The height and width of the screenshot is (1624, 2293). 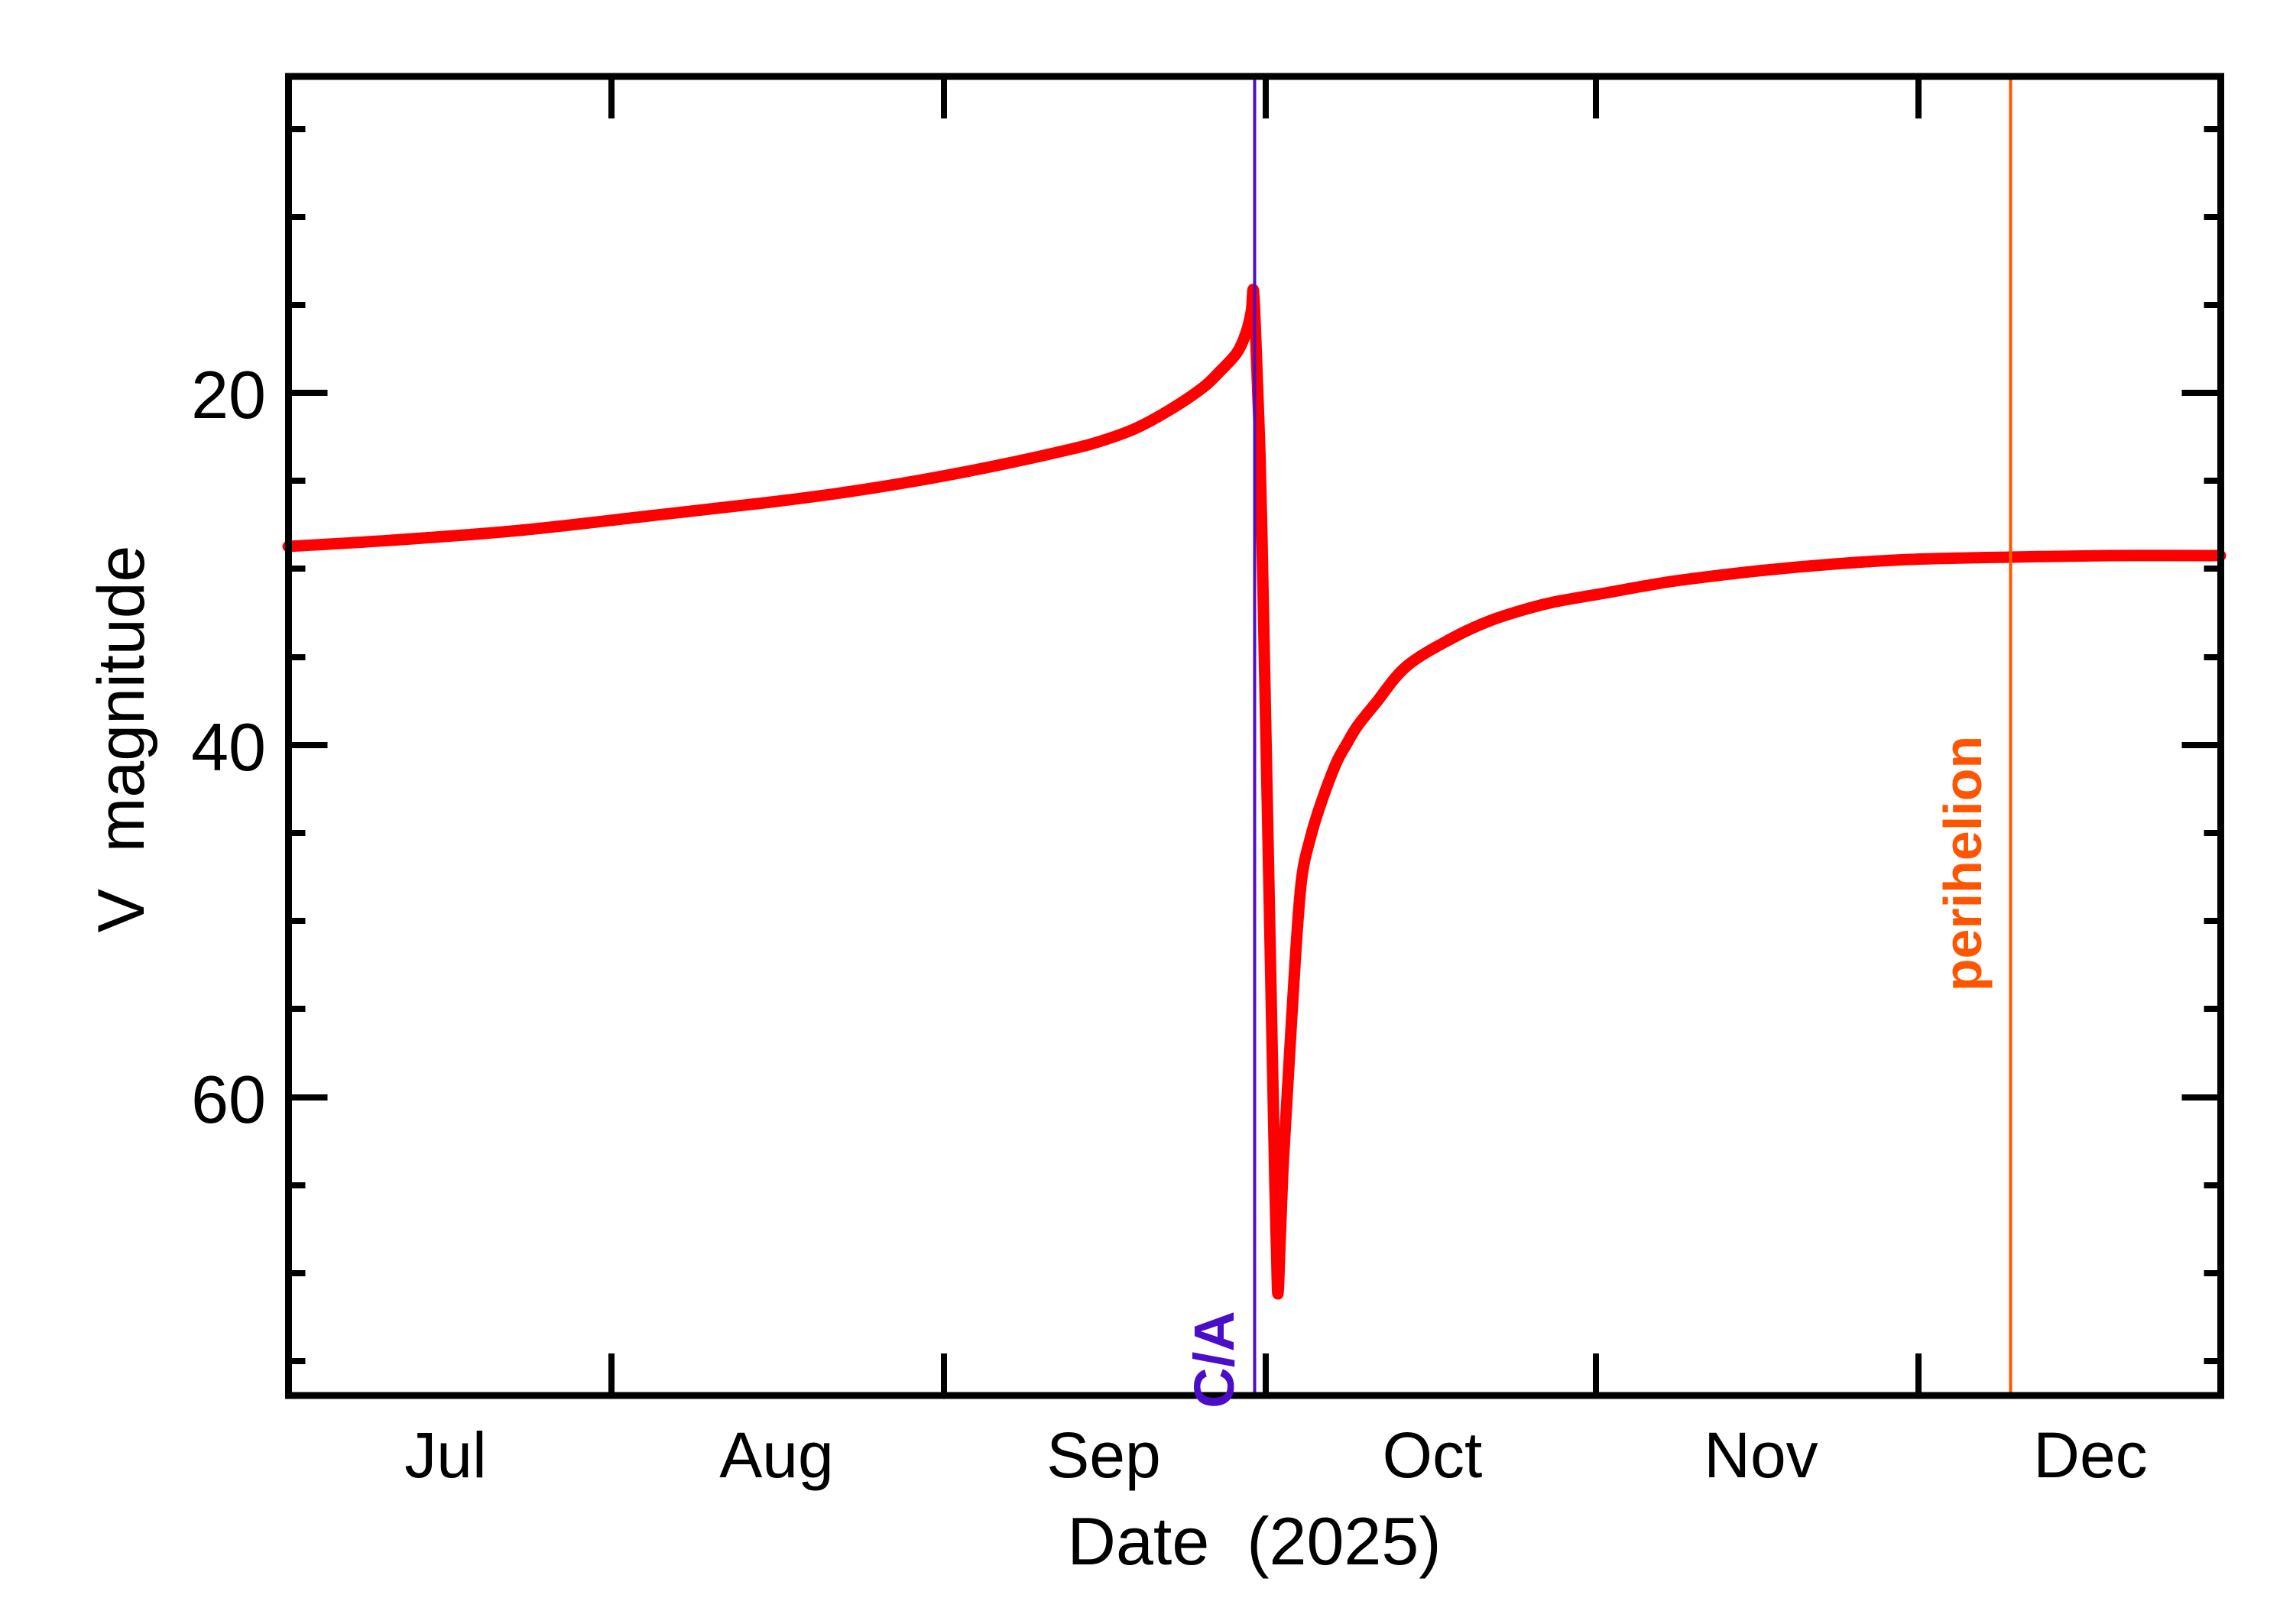 I want to click on svg-text: C/A, so click(x=1214, y=1359).